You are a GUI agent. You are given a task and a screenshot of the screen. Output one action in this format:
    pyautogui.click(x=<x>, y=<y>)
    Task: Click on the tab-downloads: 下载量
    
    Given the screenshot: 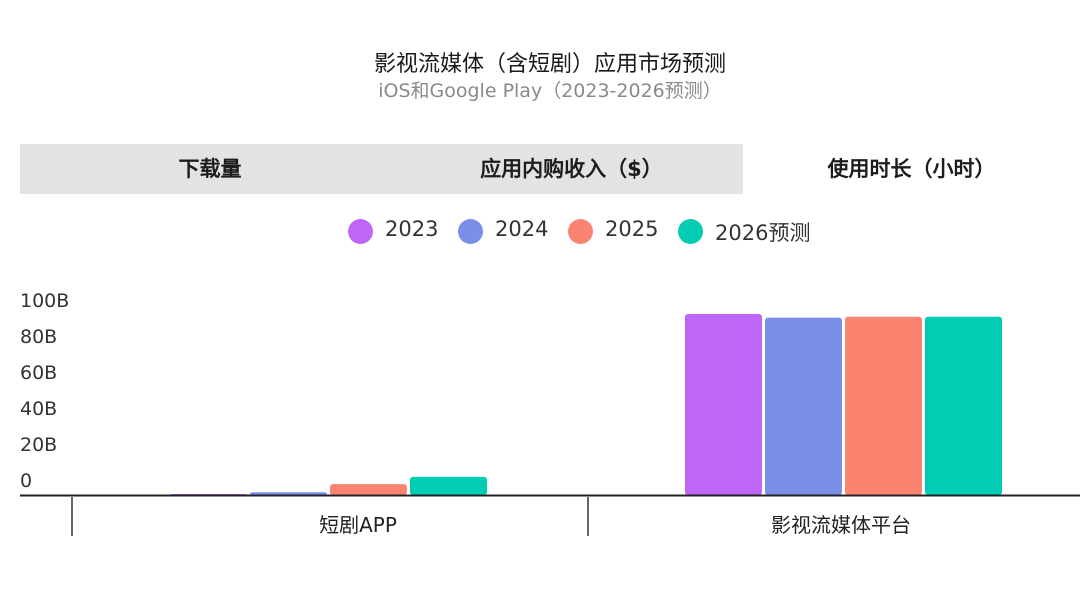 What is the action you would take?
    pyautogui.click(x=210, y=169)
    